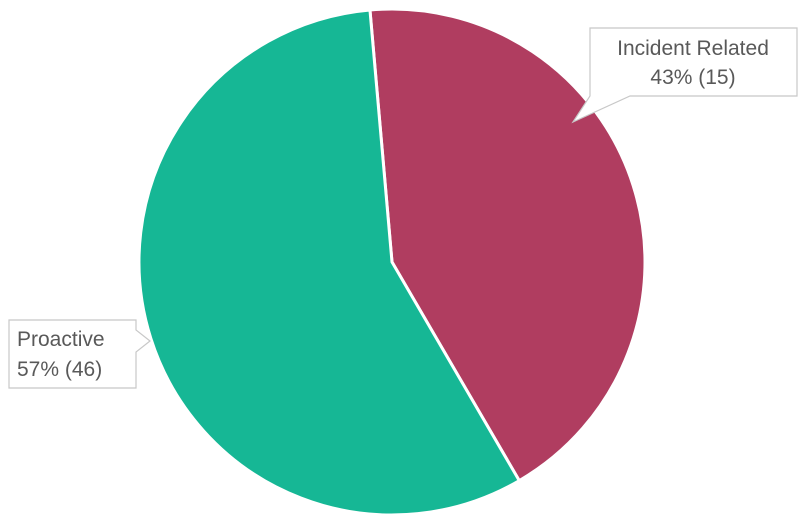 This screenshot has width=798, height=516. I want to click on callout-incident-related: Incident Related 43% (15), so click(684, 75).